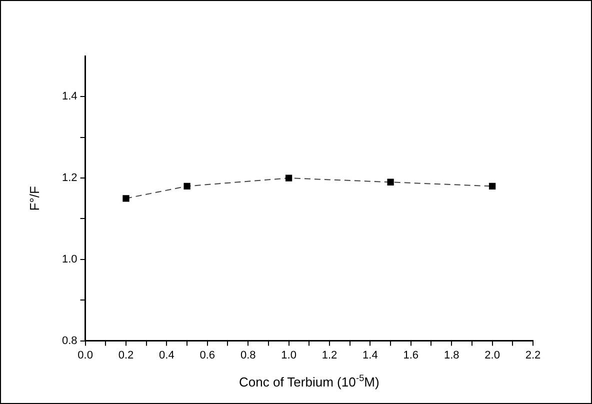 Image resolution: width=592 pixels, height=404 pixels. Describe the element at coordinates (126, 355) in the screenshot. I see `x-tick-label: 0.2` at that location.